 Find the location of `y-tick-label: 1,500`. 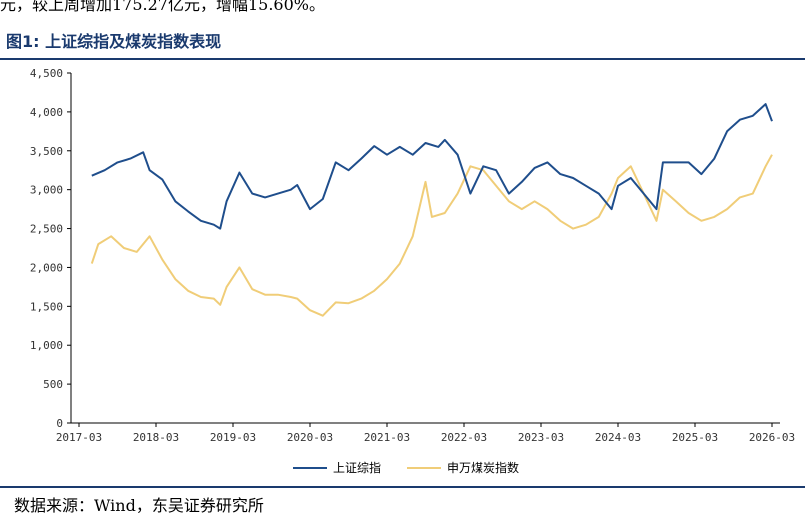

y-tick-label: 1,500 is located at coordinates (46, 306).